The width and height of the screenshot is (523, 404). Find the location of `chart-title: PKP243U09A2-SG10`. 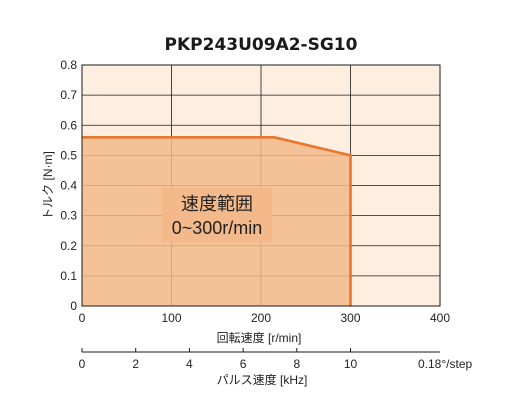

chart-title: PKP243U09A2-SG10 is located at coordinates (261, 45).